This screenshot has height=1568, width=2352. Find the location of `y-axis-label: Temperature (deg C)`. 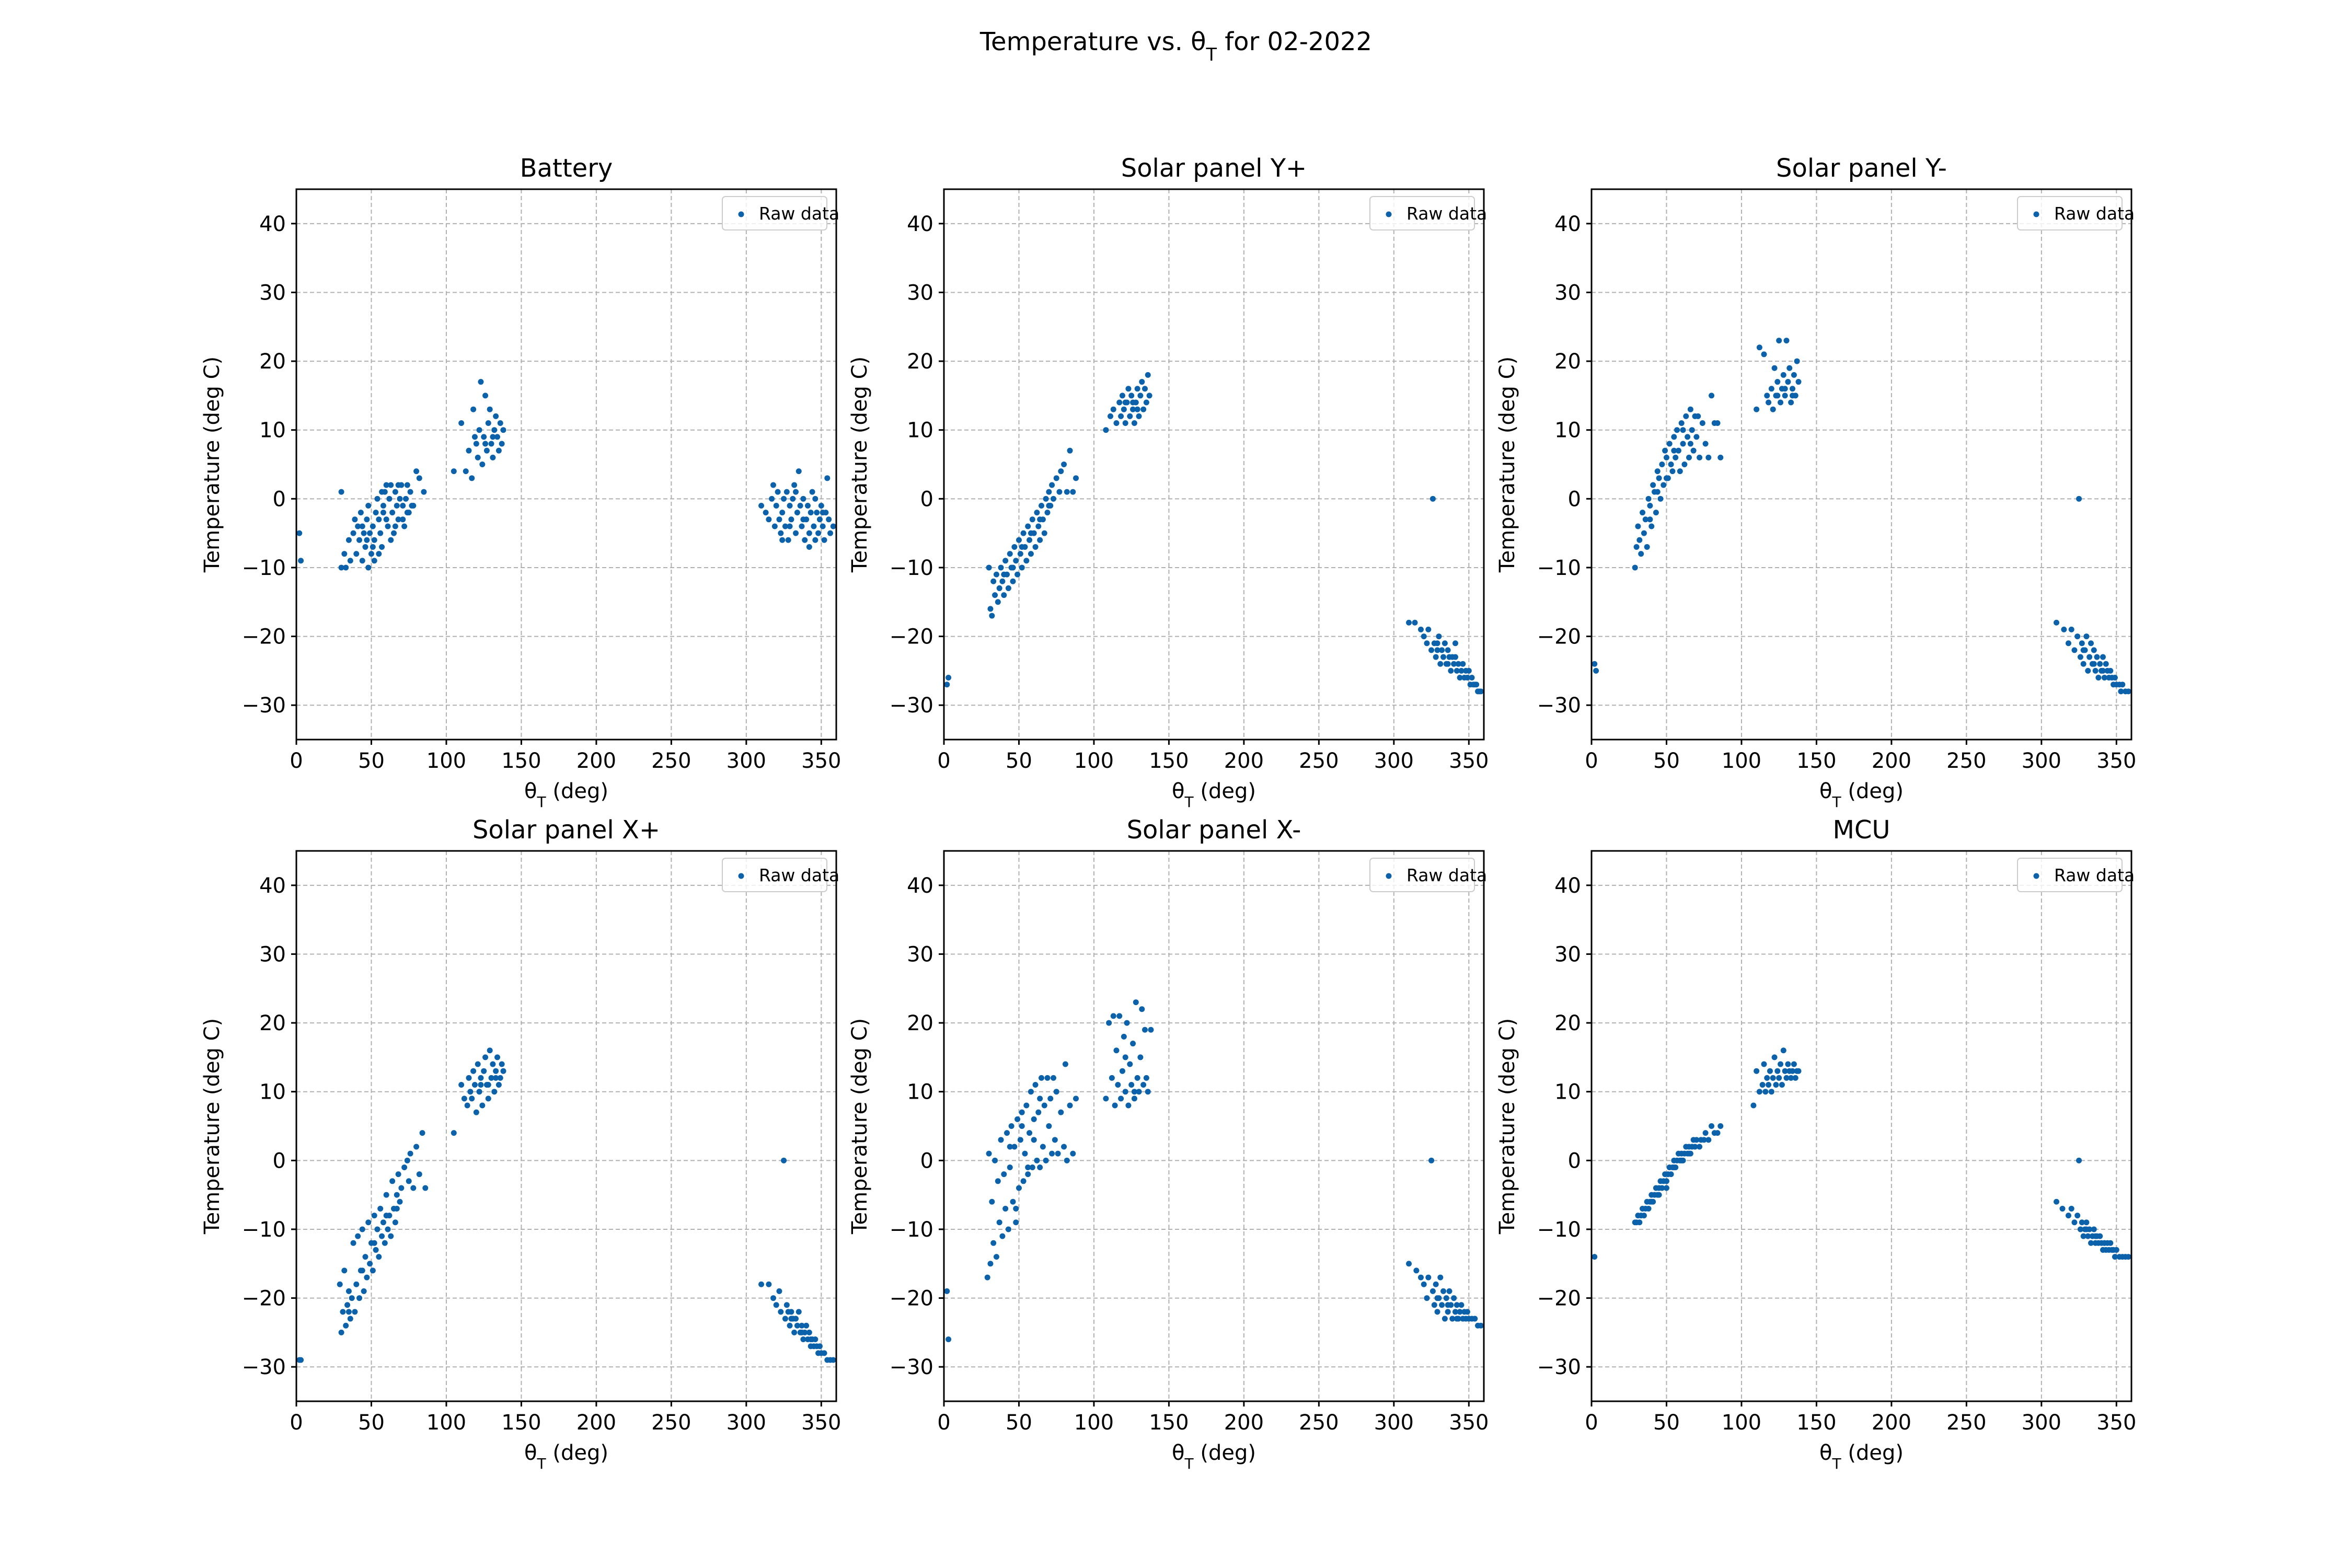

y-axis-label: Temperature (deg C) is located at coordinates (212, 1126).